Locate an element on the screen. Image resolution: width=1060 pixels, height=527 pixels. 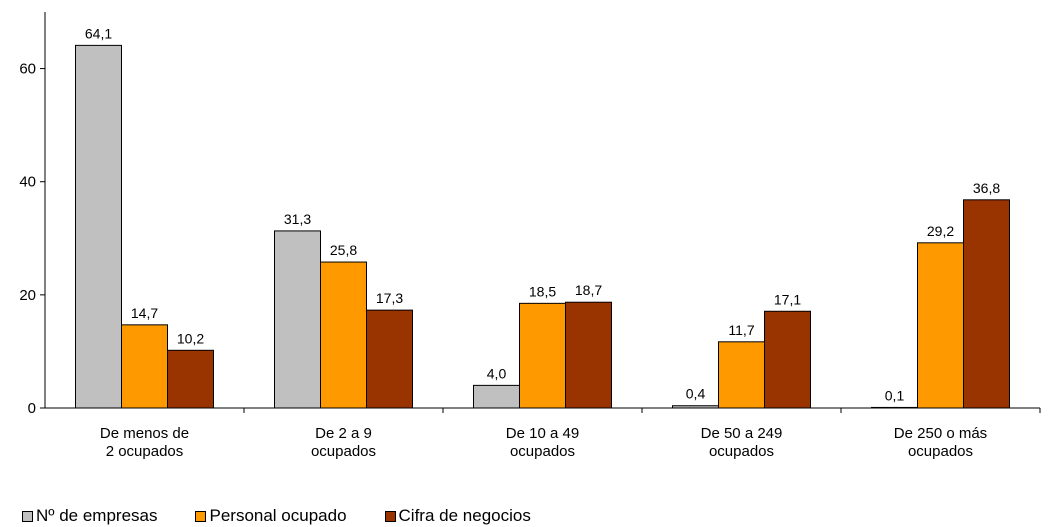
y-tick-label: 0 is located at coordinates (32, 408).